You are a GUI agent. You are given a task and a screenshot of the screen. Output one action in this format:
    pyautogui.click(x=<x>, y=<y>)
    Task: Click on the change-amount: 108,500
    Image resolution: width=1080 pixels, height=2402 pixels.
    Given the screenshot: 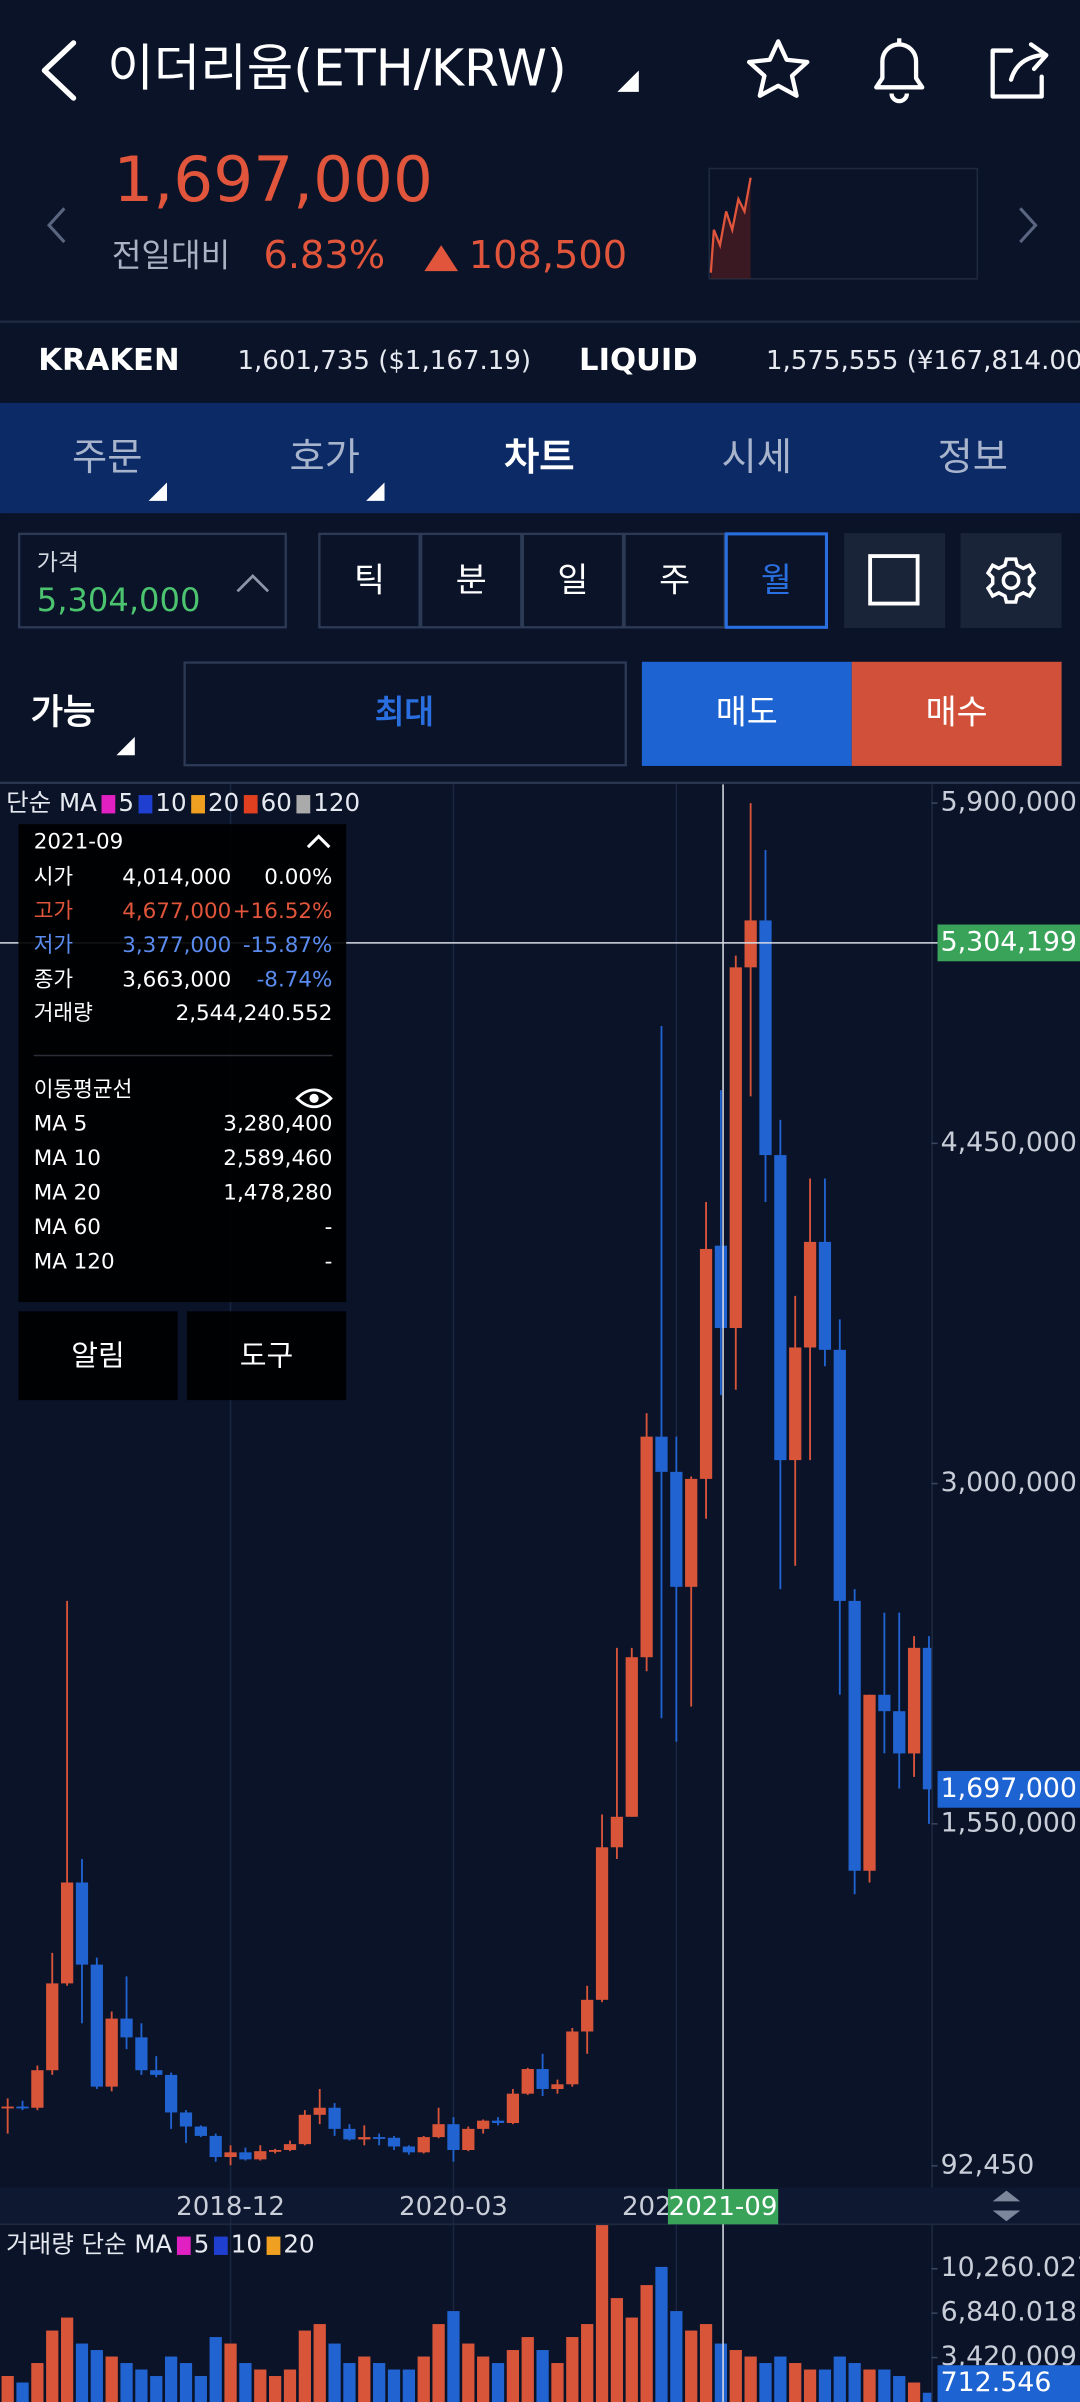 What is the action you would take?
    pyautogui.click(x=548, y=255)
    